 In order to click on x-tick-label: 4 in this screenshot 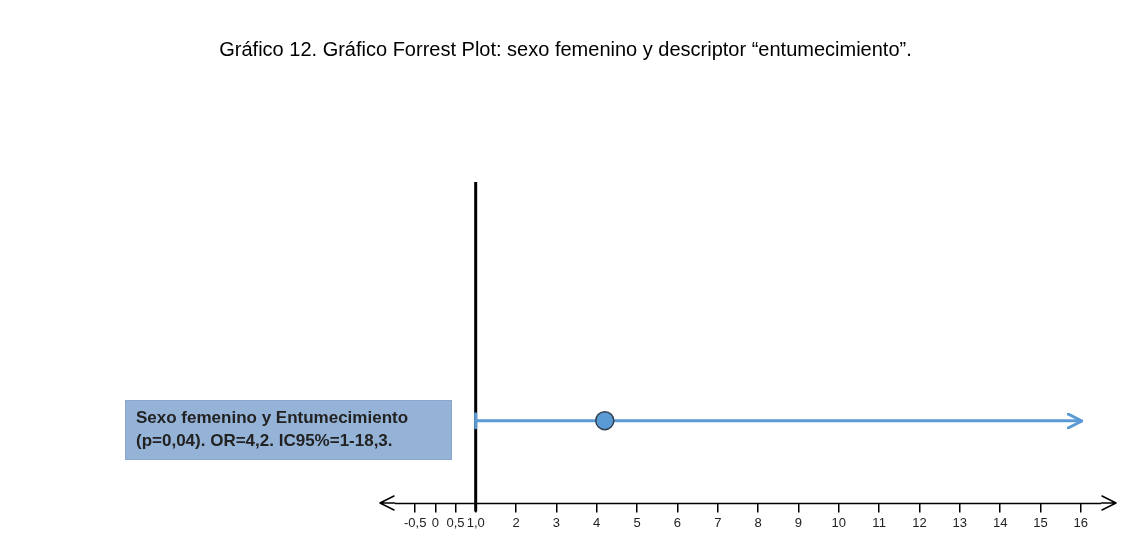, I will do `click(597, 522)`.